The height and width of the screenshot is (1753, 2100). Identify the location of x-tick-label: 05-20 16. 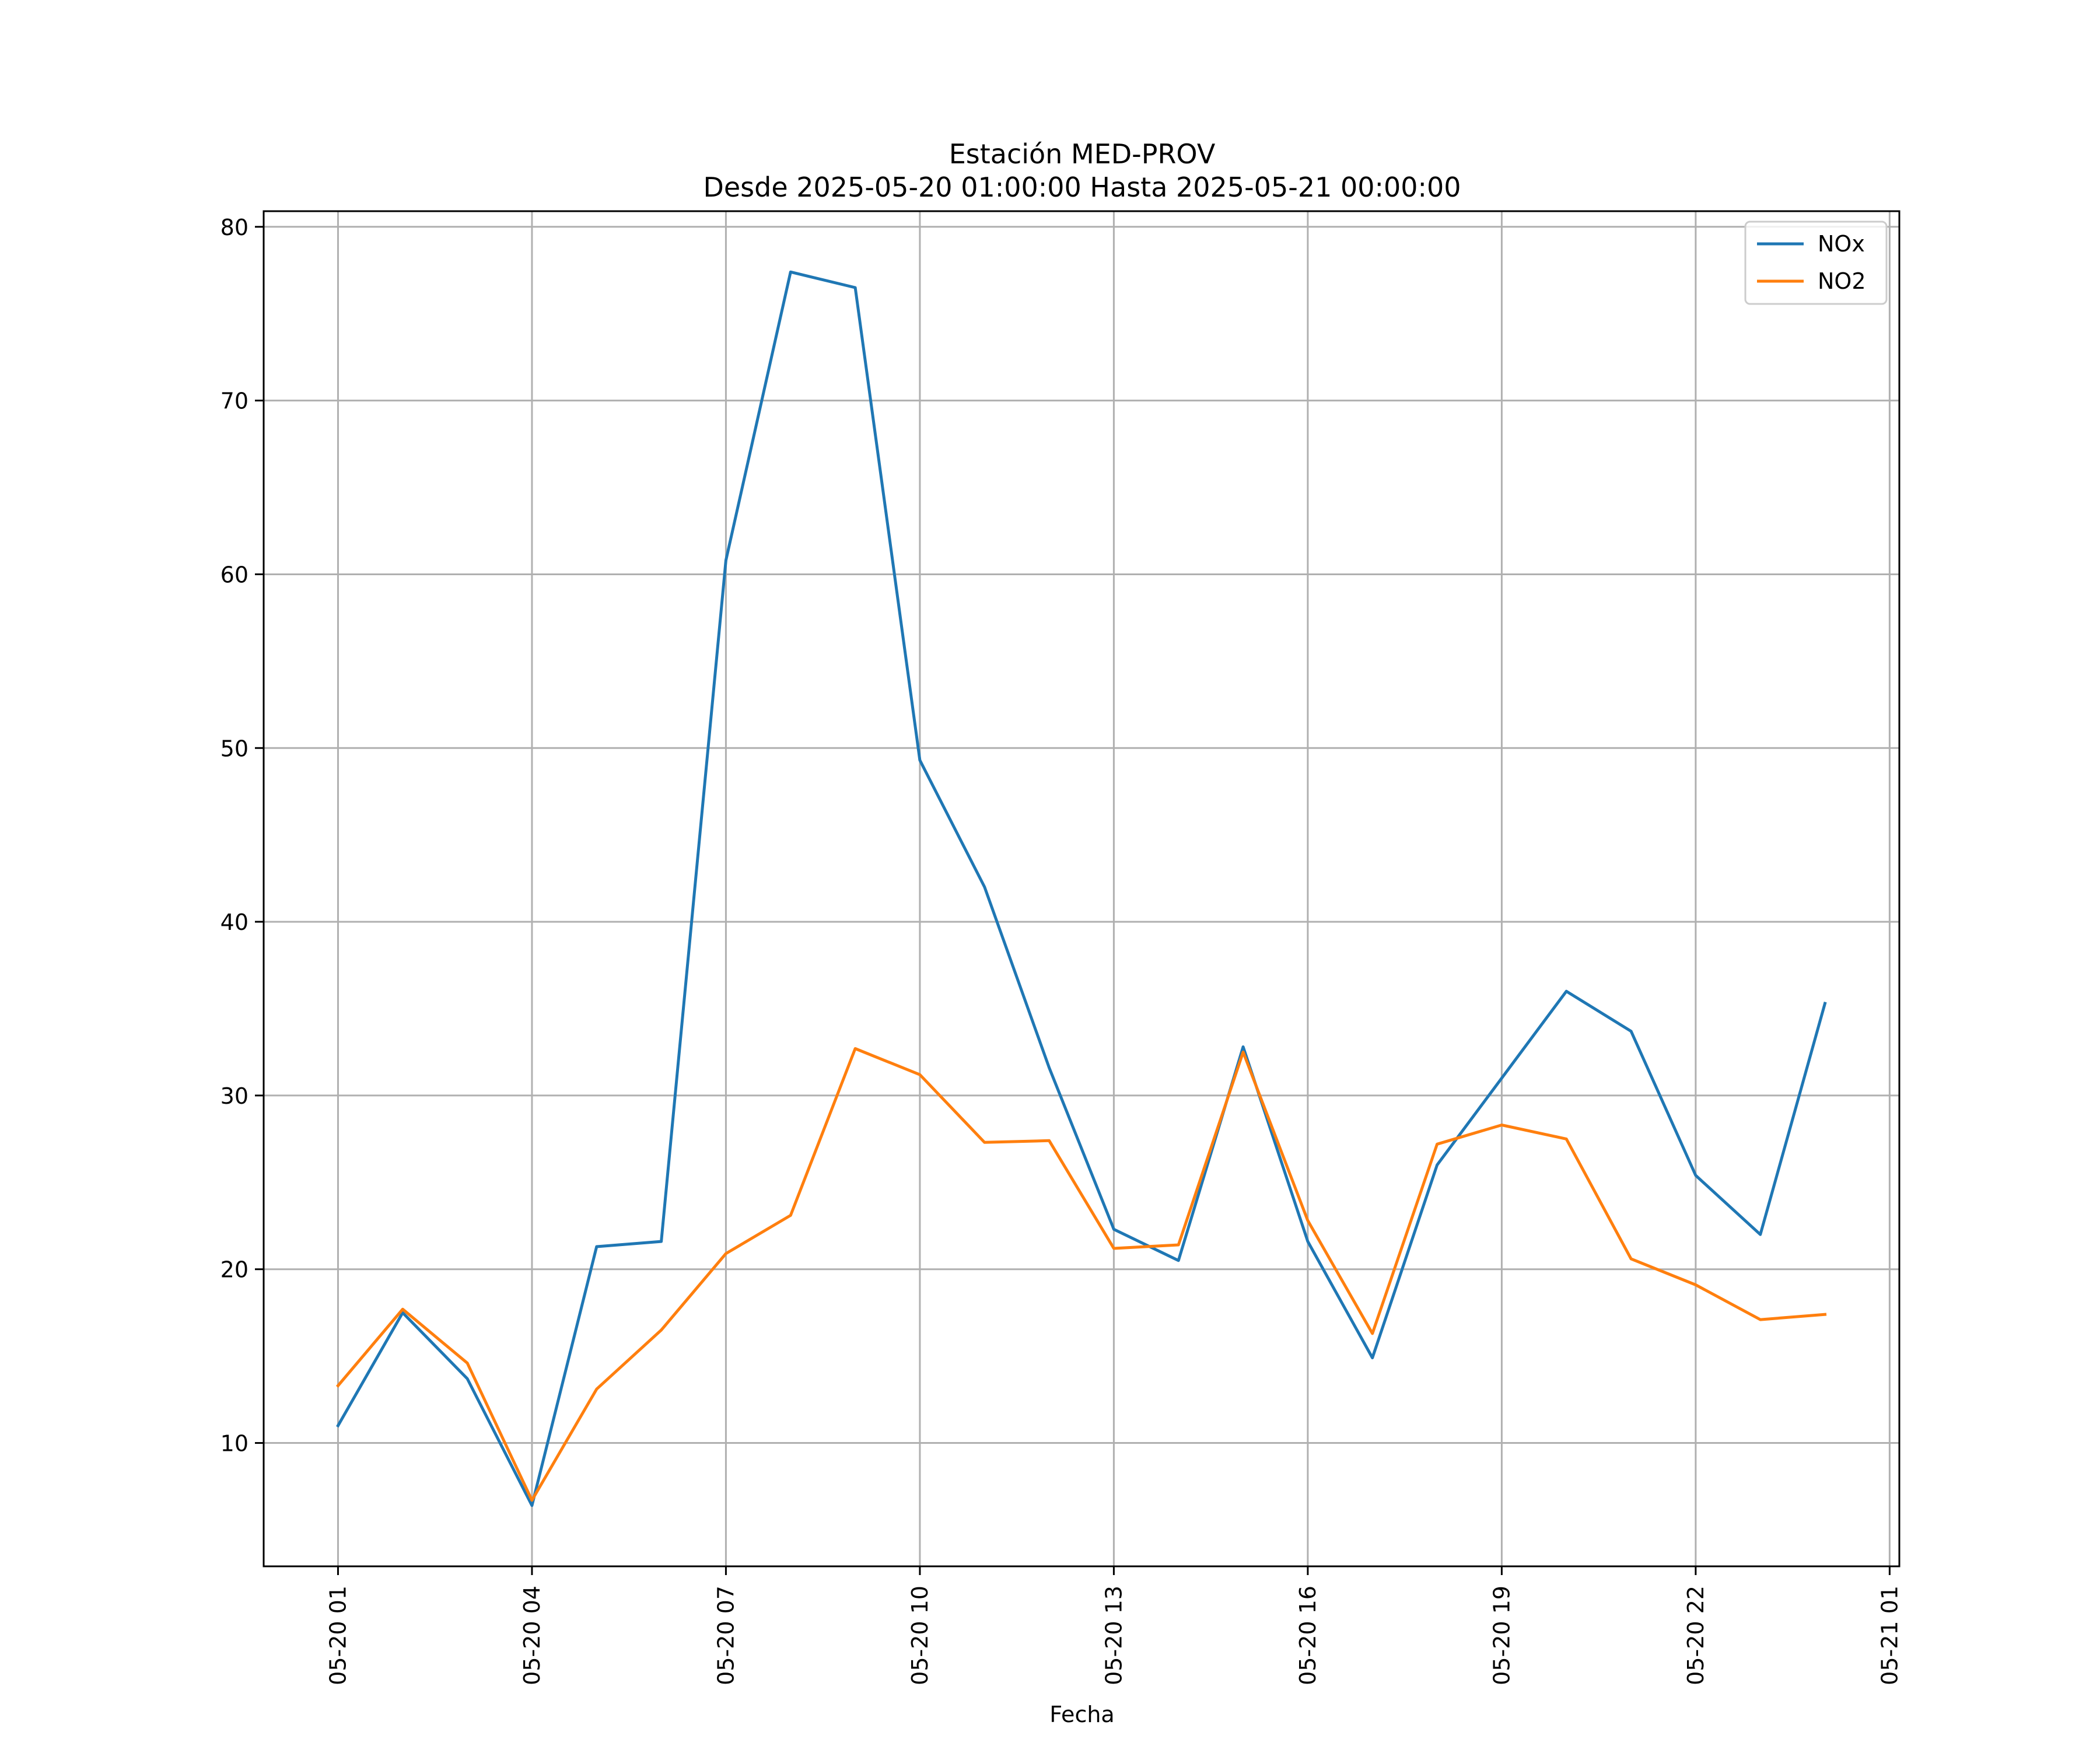
(1308, 1635).